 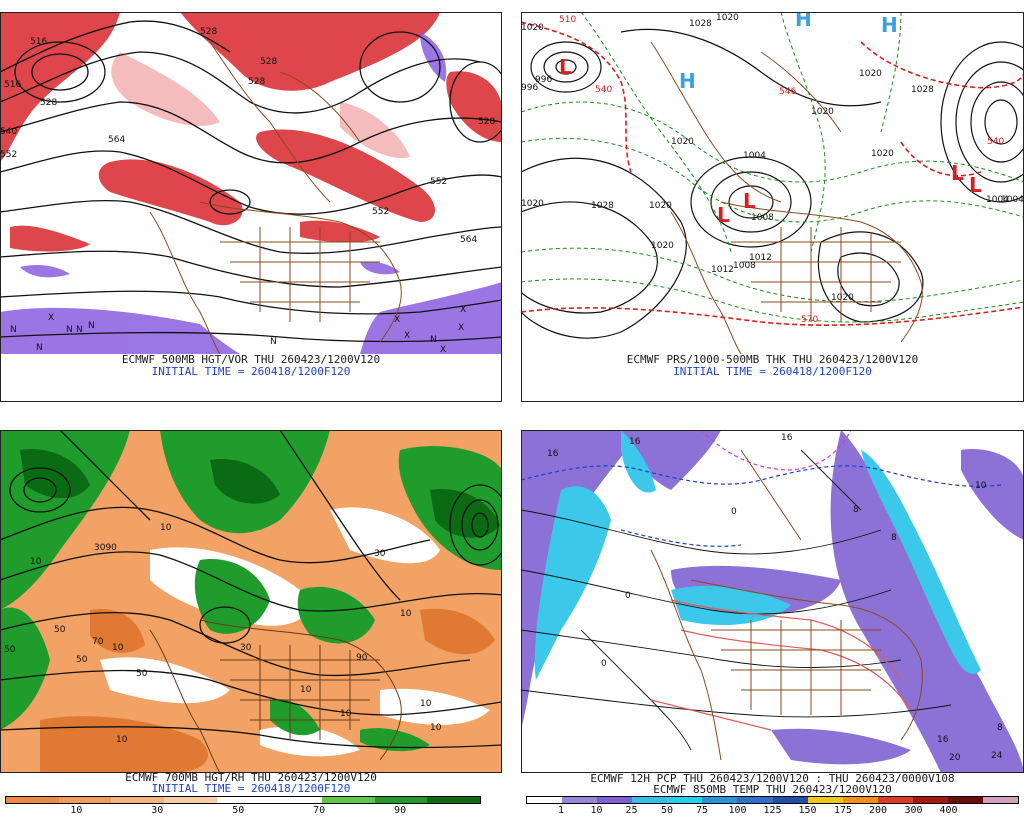 What do you see at coordinates (997, 200) in the screenshot?
I see `label-1004c: 1004` at bounding box center [997, 200].